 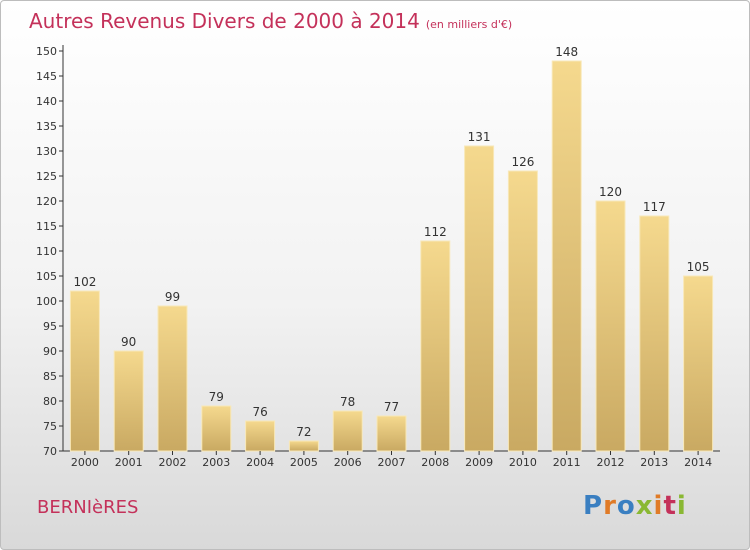 I want to click on x-tick-label: 2005, so click(x=304, y=462).